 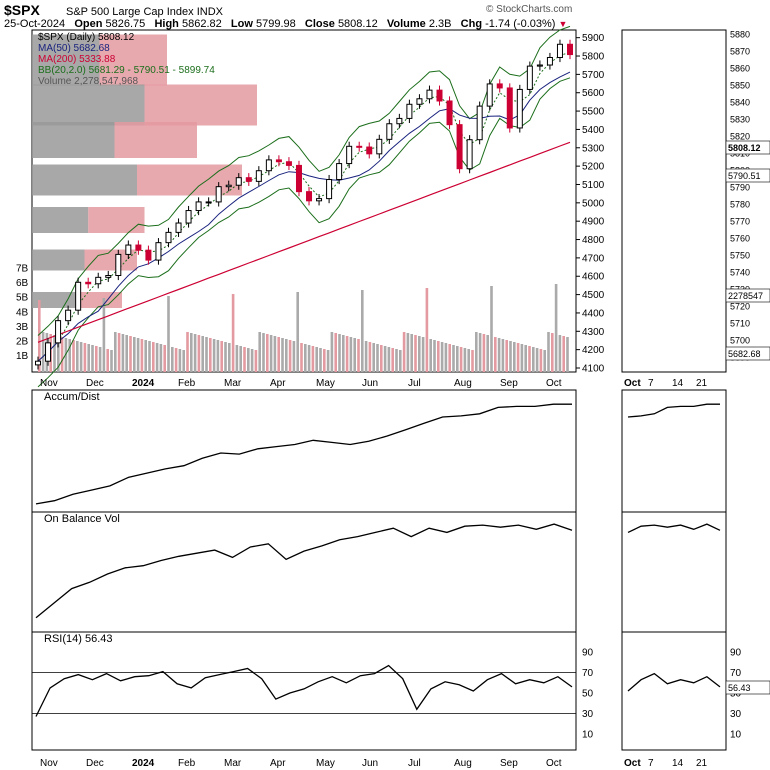 I want to click on zoom-tag-close: 5808.12, so click(x=744, y=148).